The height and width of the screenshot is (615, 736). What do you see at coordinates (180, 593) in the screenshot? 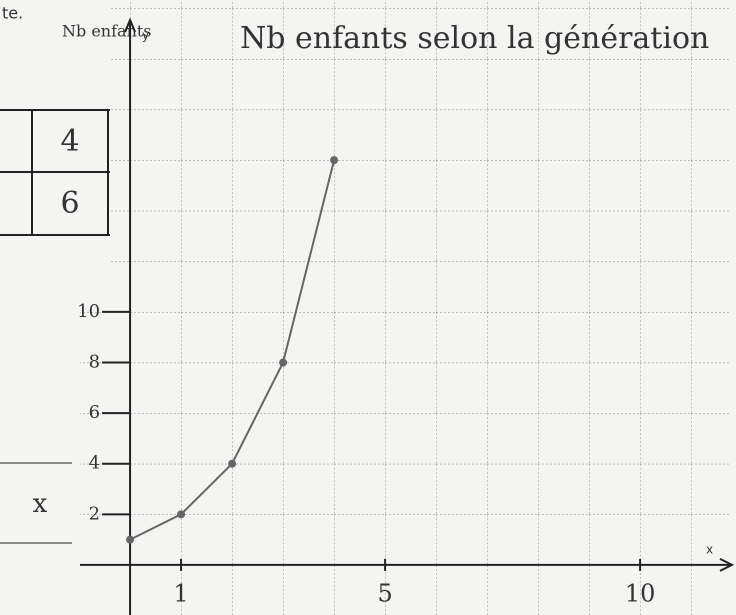
I see `x-tick-label: 1` at bounding box center [180, 593].